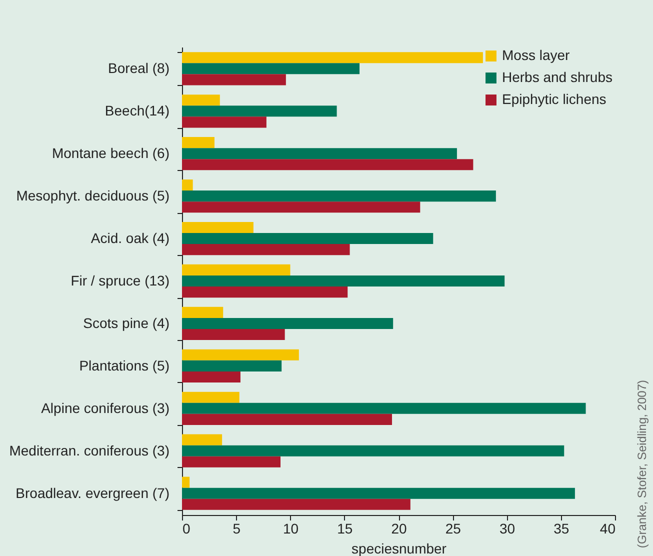  Describe the element at coordinates (126, 322) in the screenshot. I see `y-tick-label: Scots pine (4)` at that location.